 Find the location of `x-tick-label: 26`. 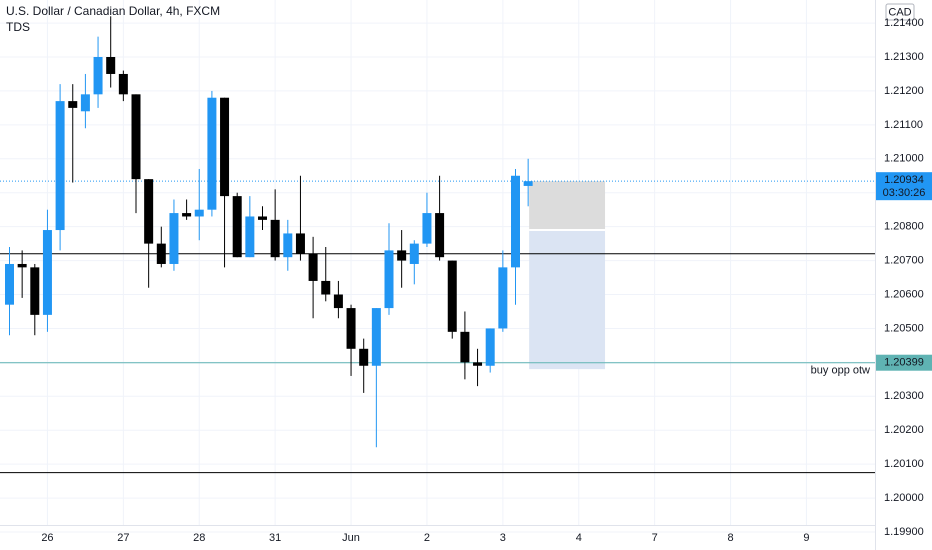

x-tick-label: 26 is located at coordinates (47, 538).